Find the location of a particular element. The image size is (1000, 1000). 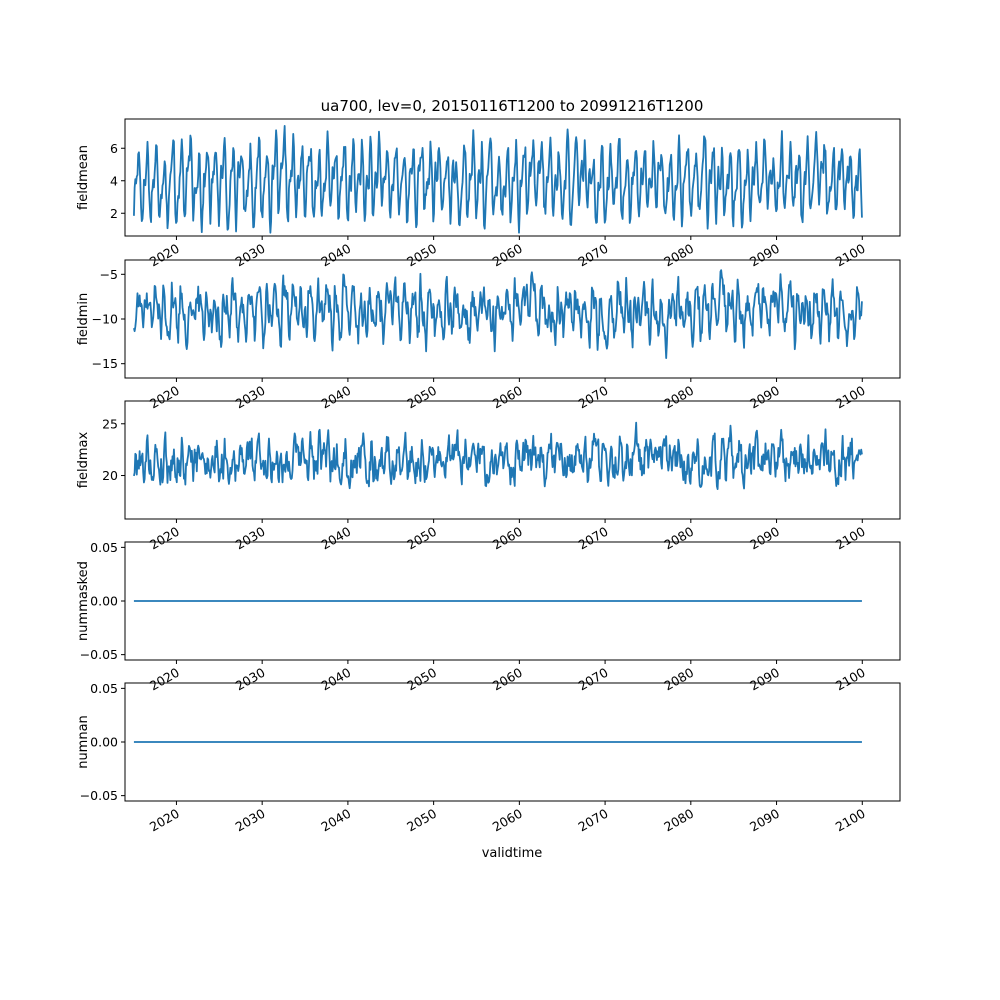

numnan-y-tick-label: 0.05 is located at coordinates (104, 688).